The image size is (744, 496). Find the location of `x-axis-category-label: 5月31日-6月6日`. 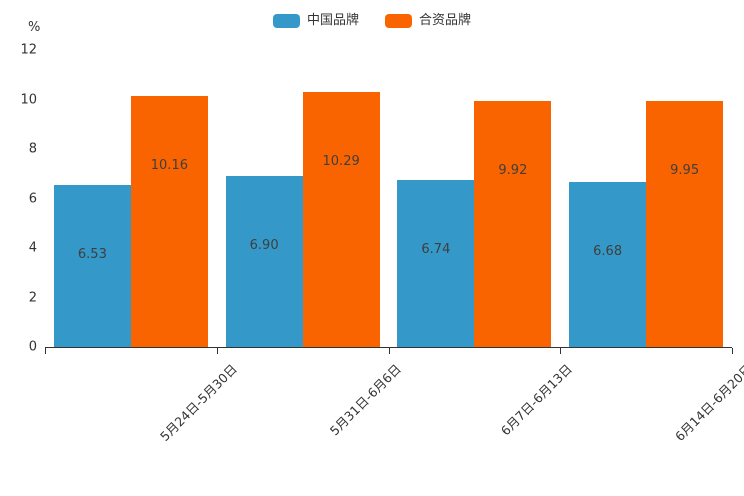

x-axis-category-label: 5月31日-6月6日 is located at coordinates (365, 400).